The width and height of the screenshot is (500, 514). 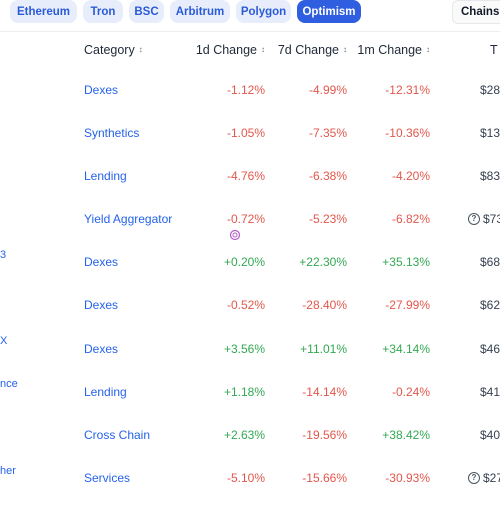 What do you see at coordinates (393, 50) in the screenshot?
I see `column-header-1m-change: 1m Change ↕` at bounding box center [393, 50].